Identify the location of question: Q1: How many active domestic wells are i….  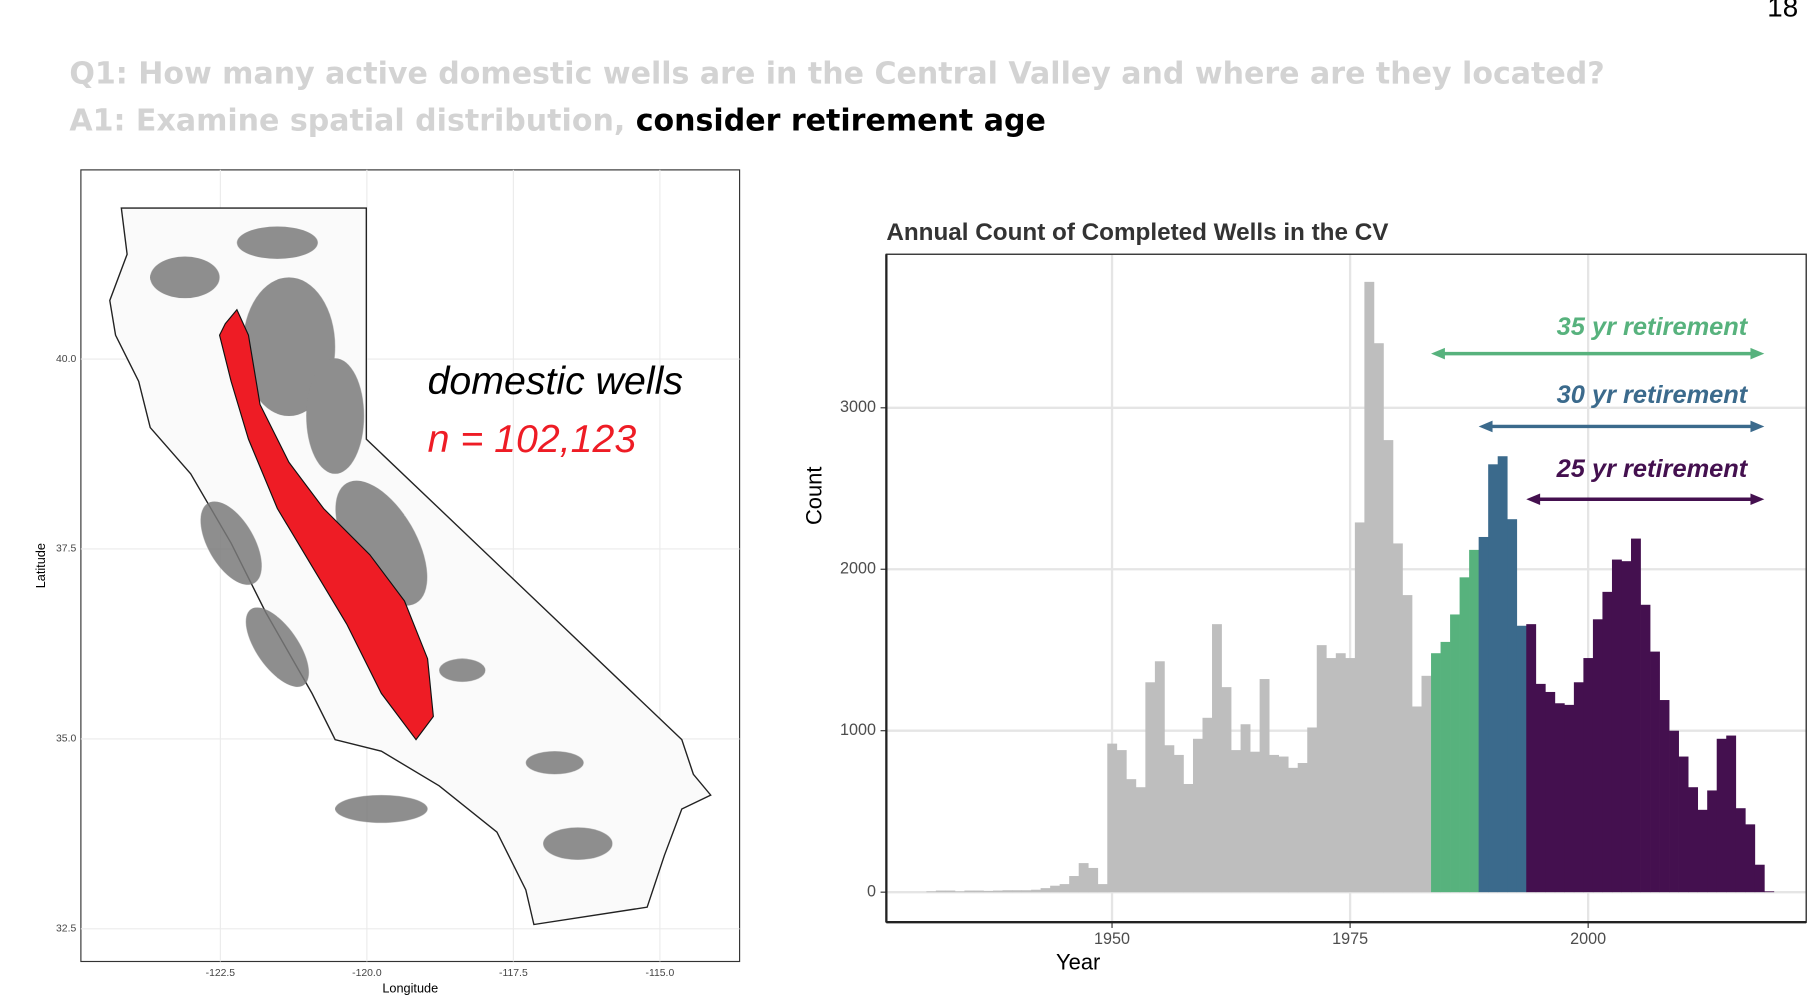
(836, 74).